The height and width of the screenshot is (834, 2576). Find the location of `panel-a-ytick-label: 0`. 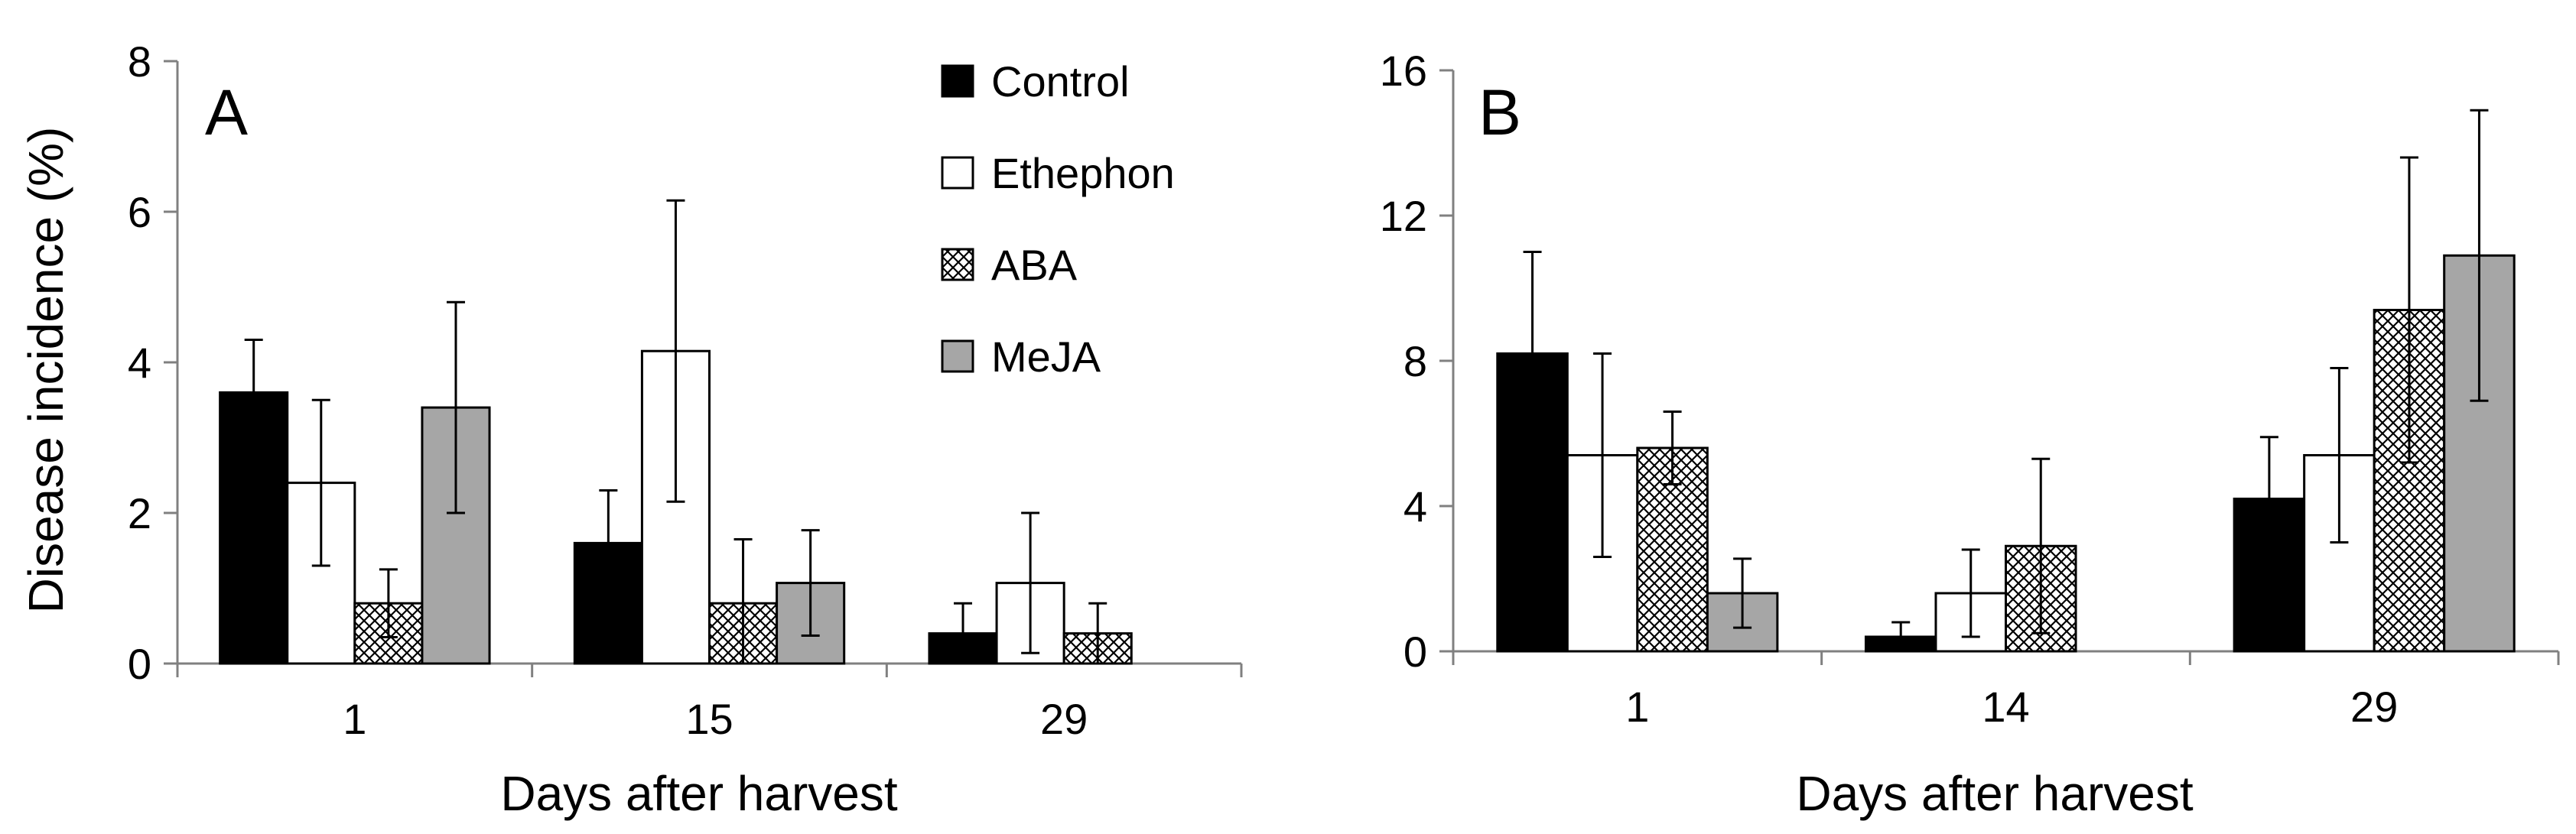

panel-a-ytick-label: 0 is located at coordinates (139, 664).